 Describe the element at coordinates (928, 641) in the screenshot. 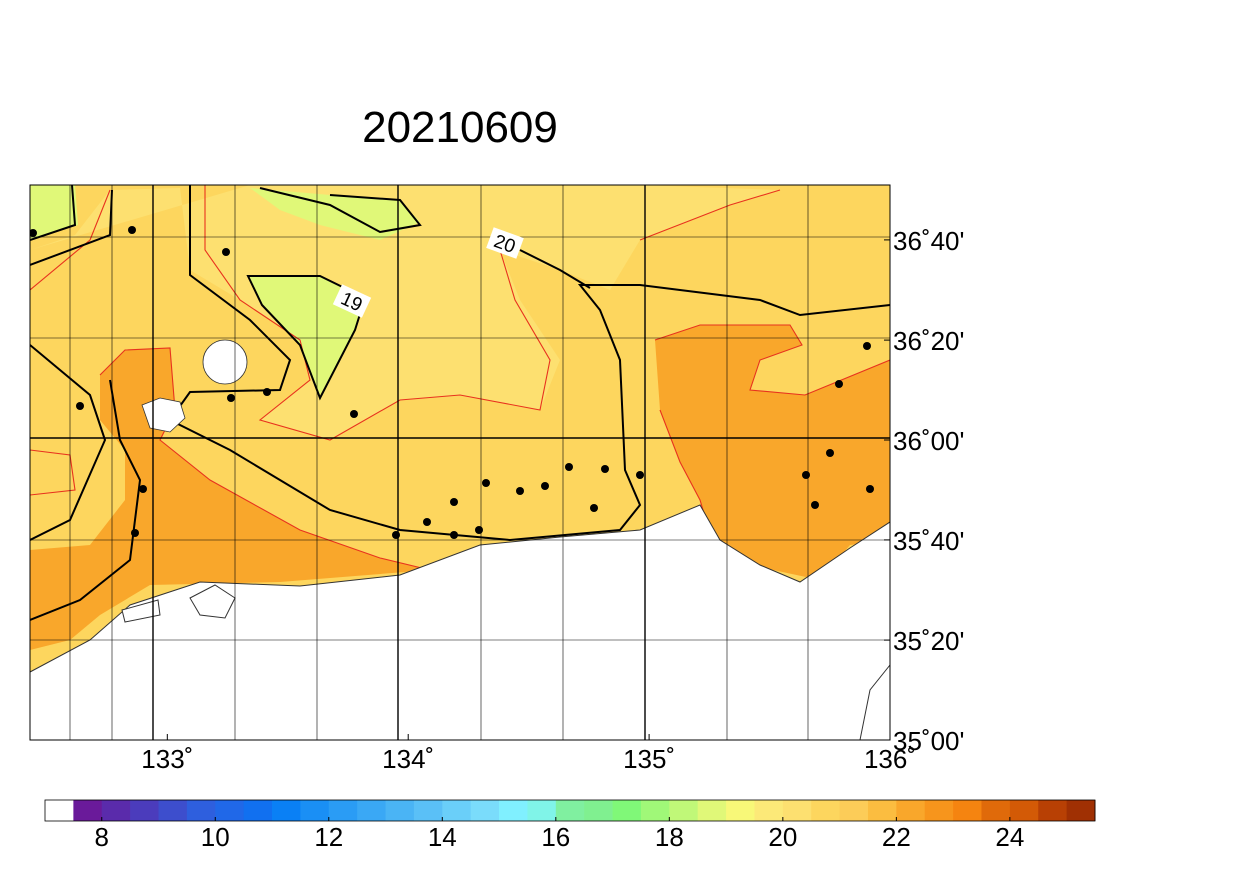

I see `lat-tick-label: 35˚20'` at that location.